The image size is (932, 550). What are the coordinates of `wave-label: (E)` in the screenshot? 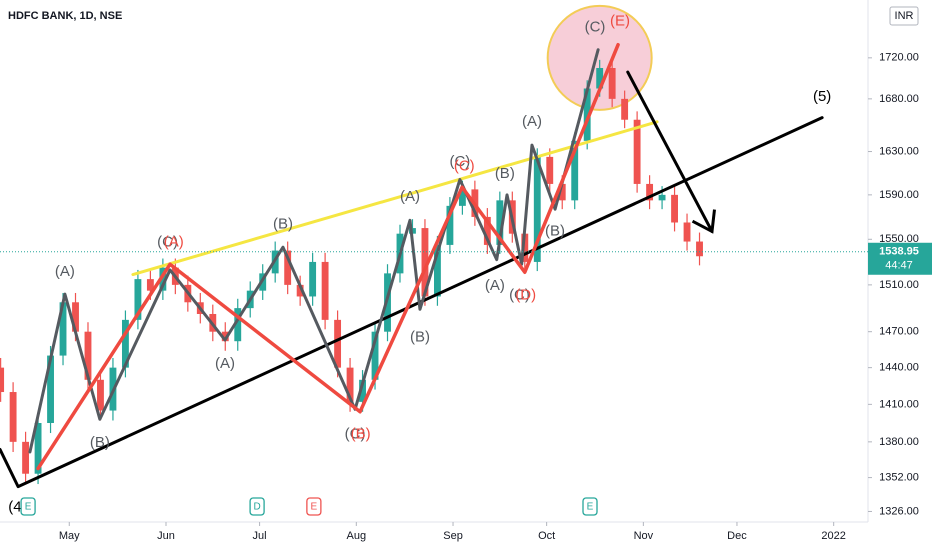 It's located at (620, 21).